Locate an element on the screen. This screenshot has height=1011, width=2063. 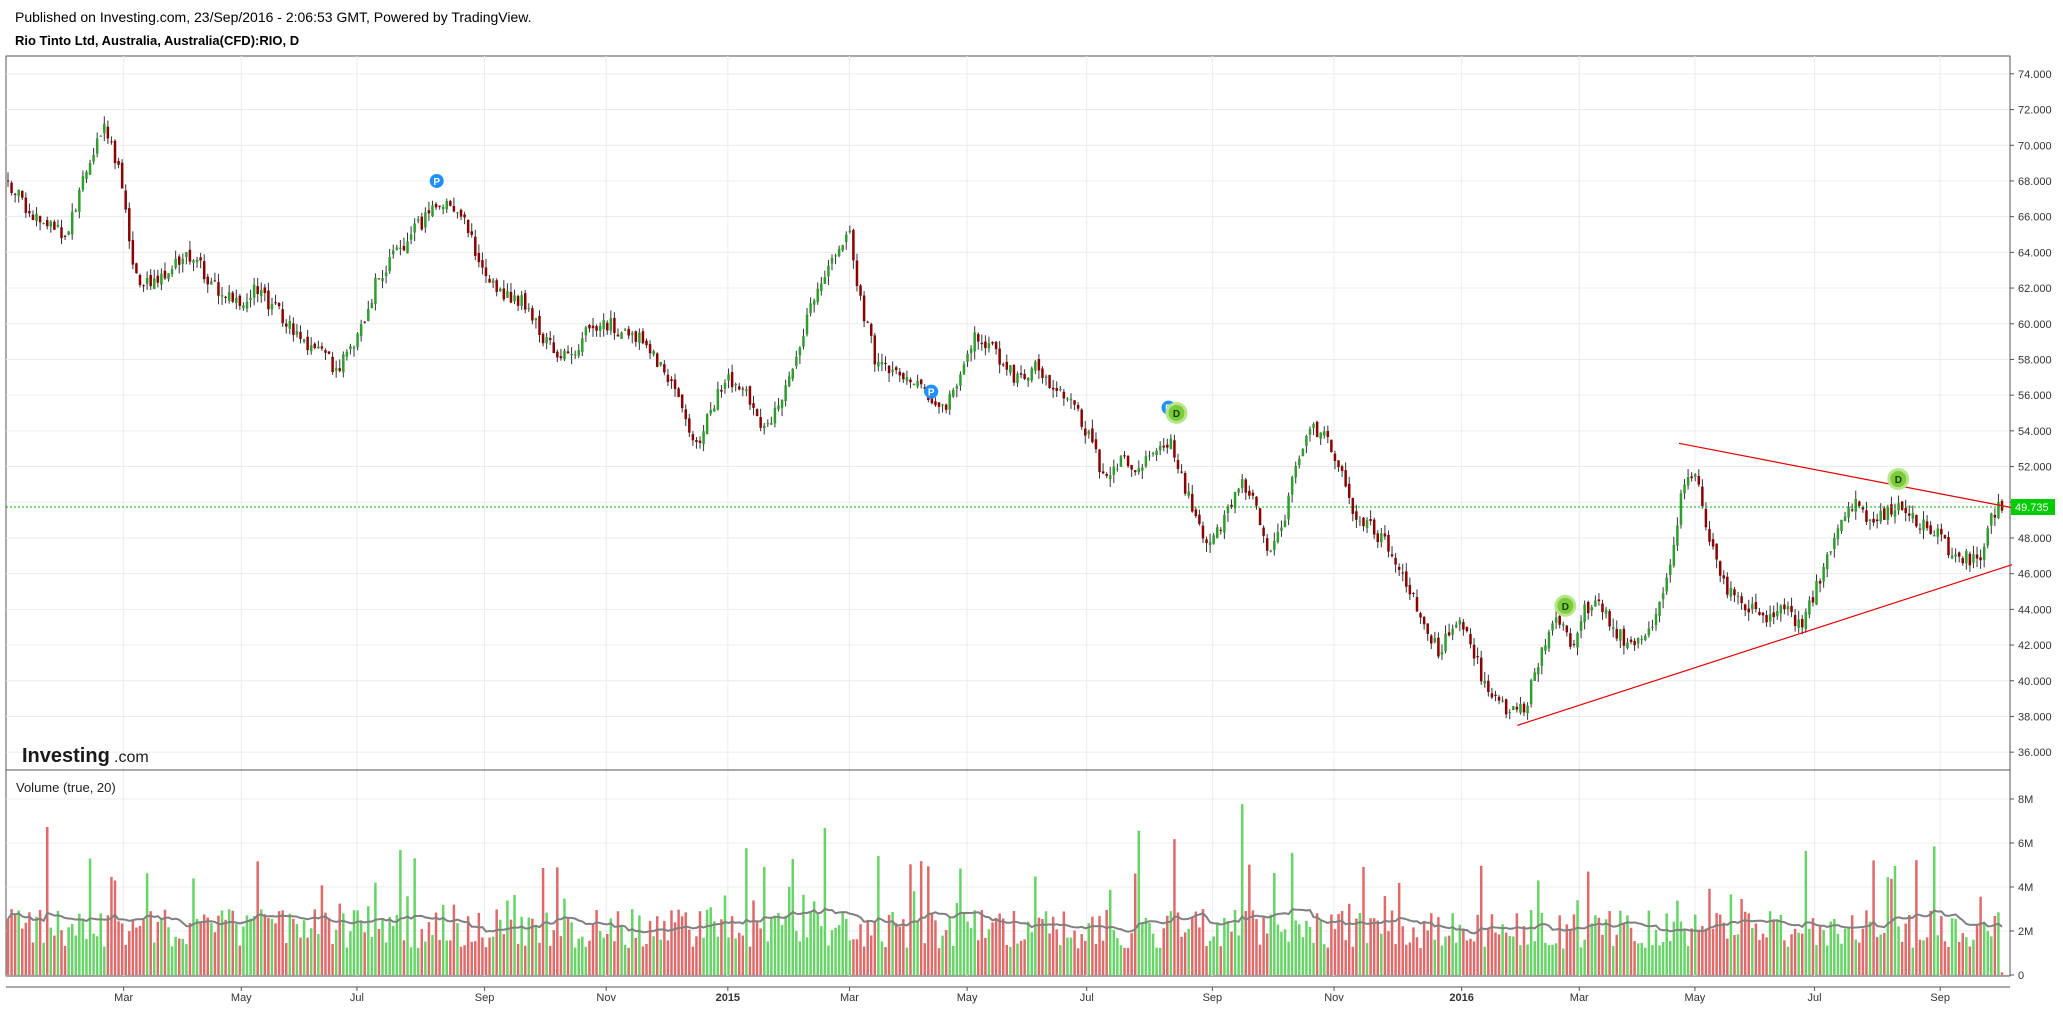
time-tick-label: Jul is located at coordinates (1087, 998).